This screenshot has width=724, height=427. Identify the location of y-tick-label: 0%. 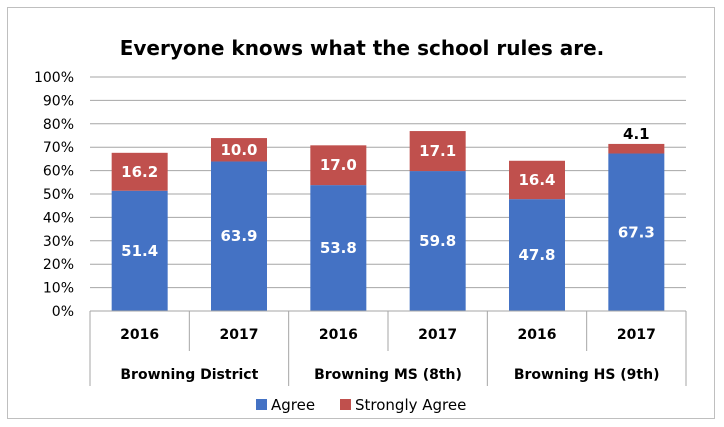
(63, 312).